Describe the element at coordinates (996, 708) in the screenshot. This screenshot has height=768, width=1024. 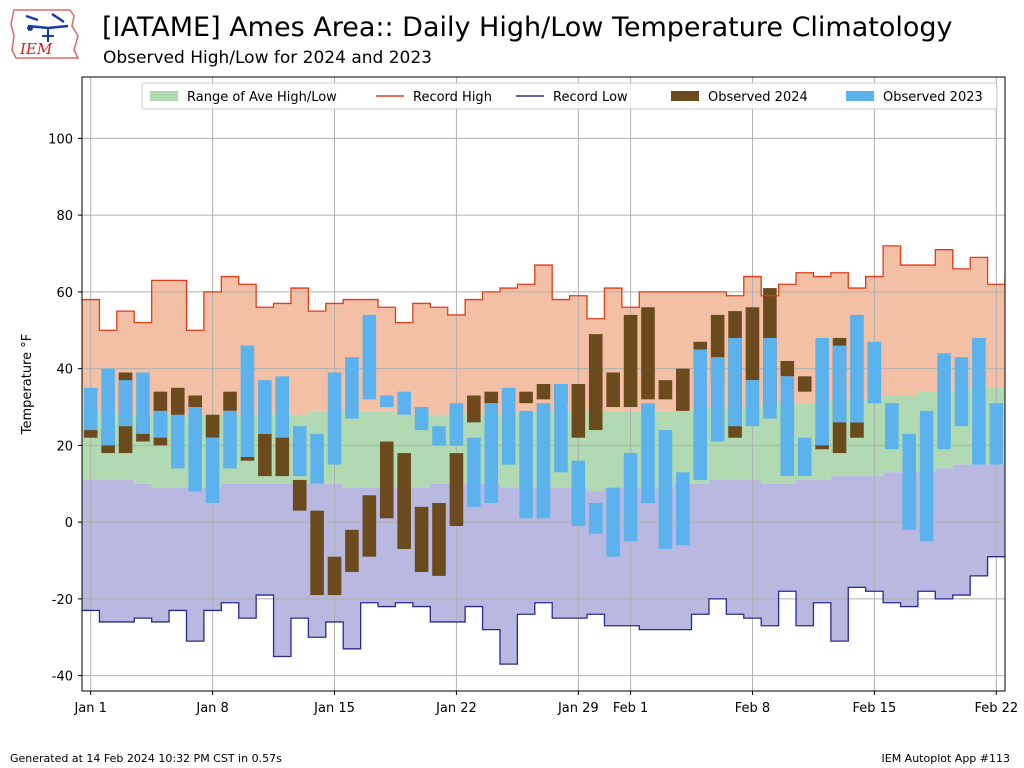
I see `x-tick-label: Feb 22` at that location.